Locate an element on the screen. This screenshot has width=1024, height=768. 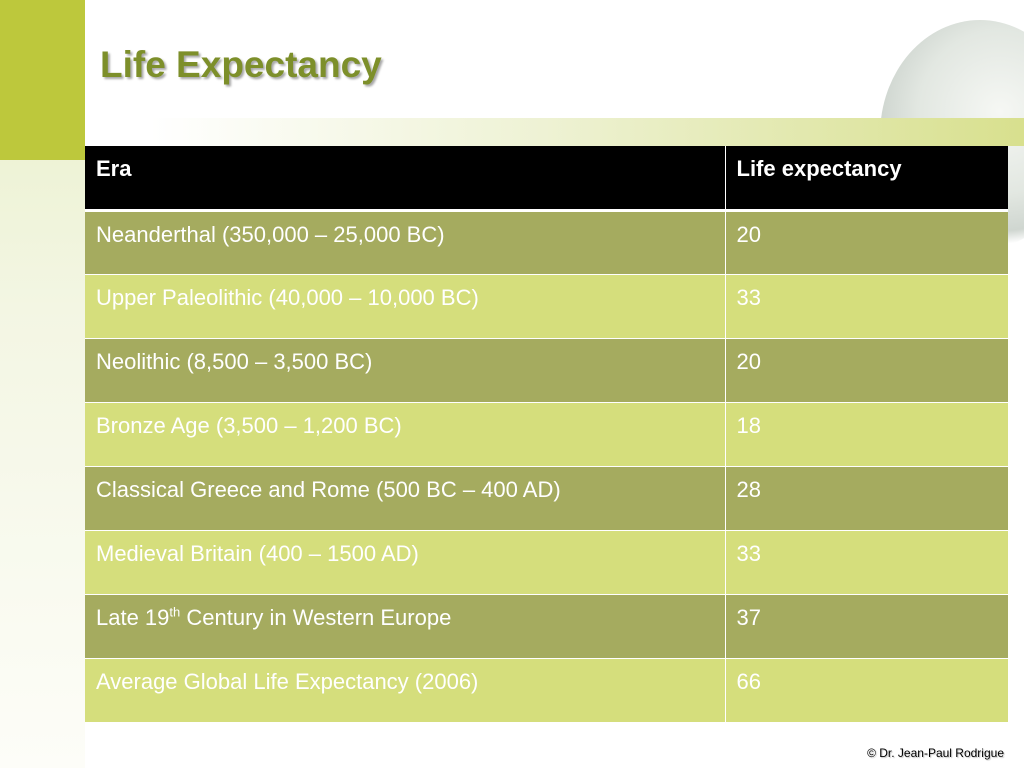
table-row: Late 19th Century in Western Europe 37 is located at coordinates (546, 626).